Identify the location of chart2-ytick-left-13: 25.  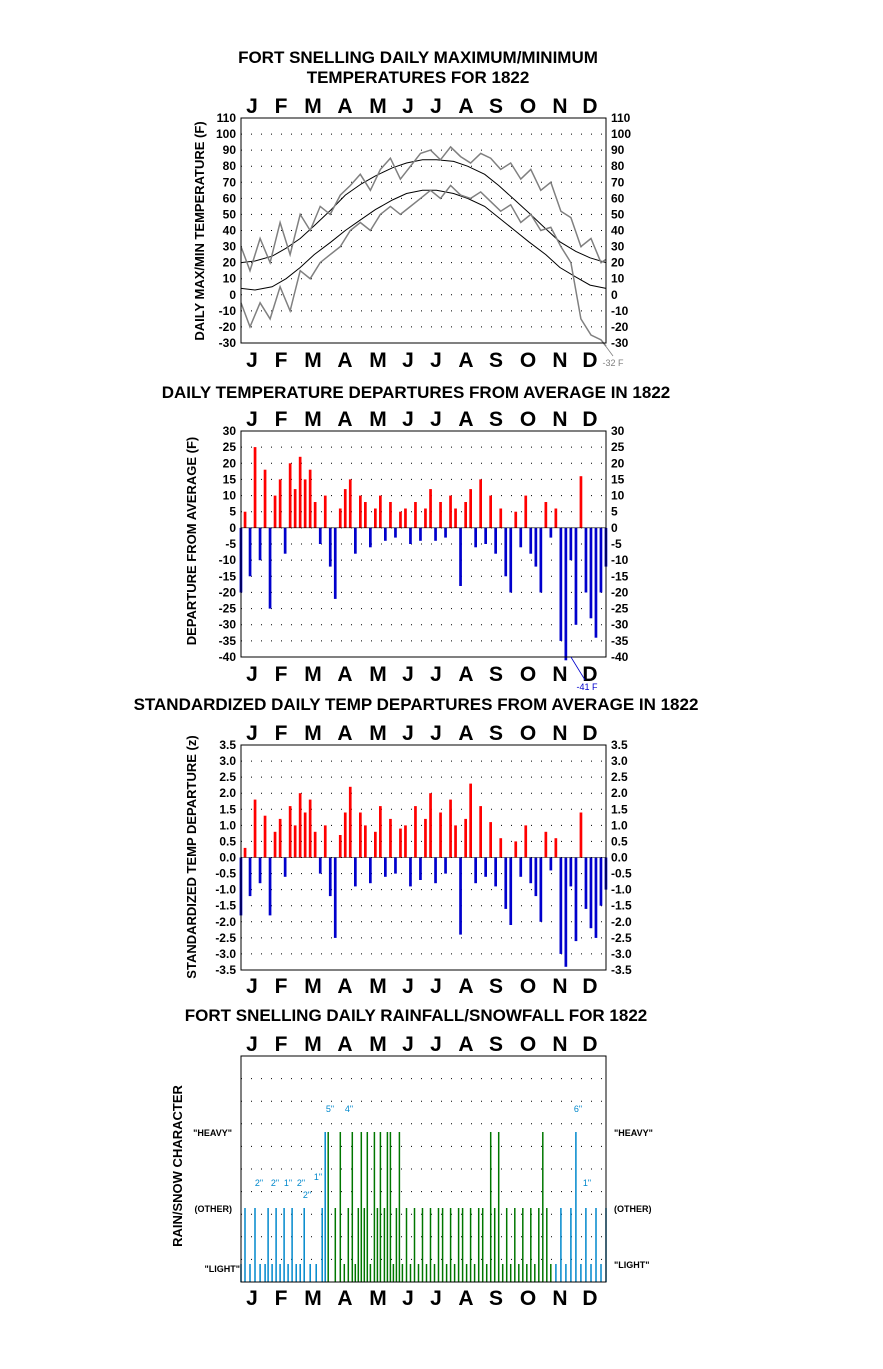
(230, 447).